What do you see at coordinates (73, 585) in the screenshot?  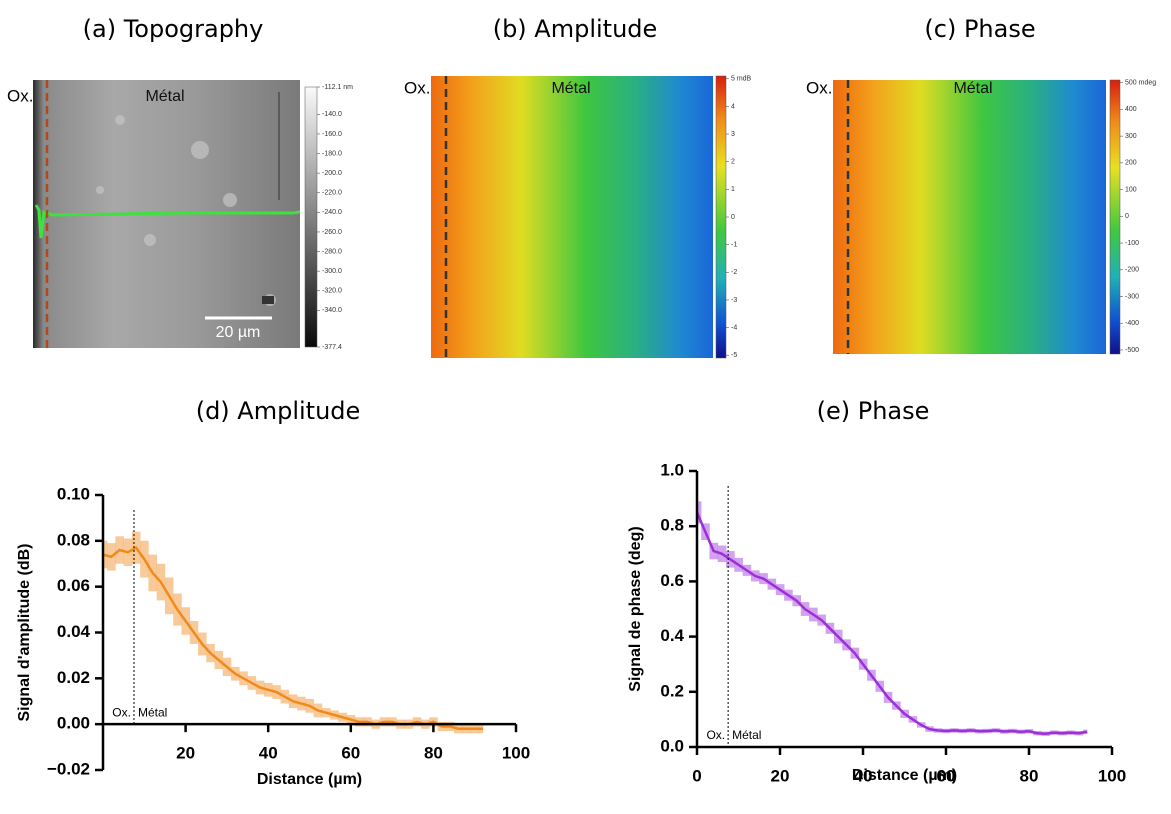 I see `y-tick-label: 0.06` at bounding box center [73, 585].